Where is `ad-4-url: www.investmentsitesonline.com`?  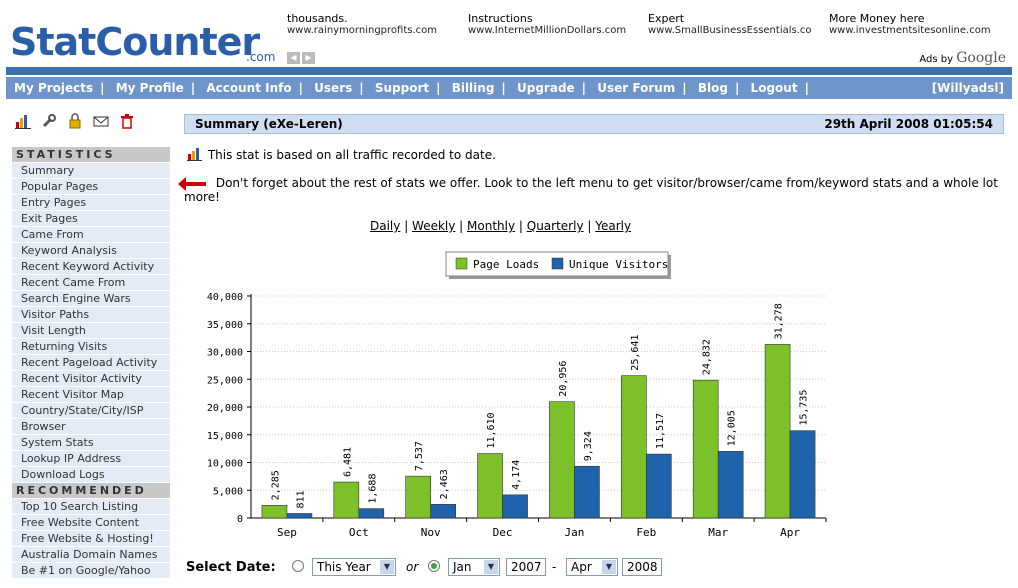
ad-4-url: www.investmentsitesonline.com is located at coordinates (910, 30).